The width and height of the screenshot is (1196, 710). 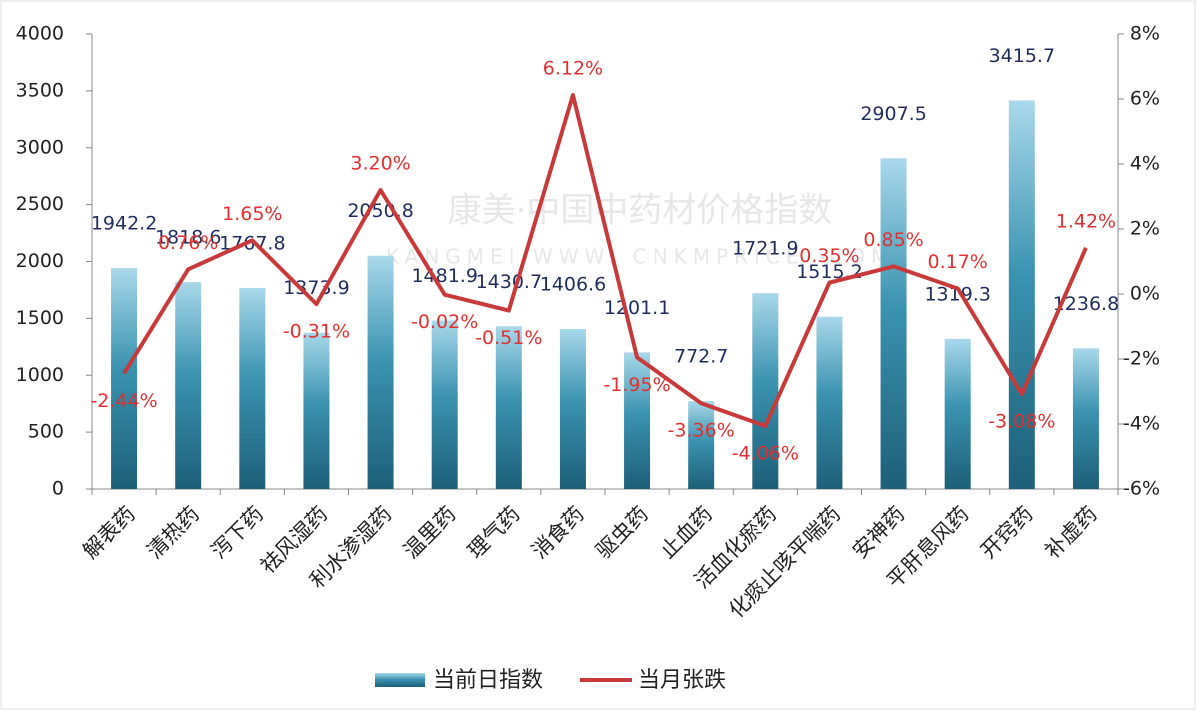 I want to click on y-tick-label: 1500, so click(x=40, y=318).